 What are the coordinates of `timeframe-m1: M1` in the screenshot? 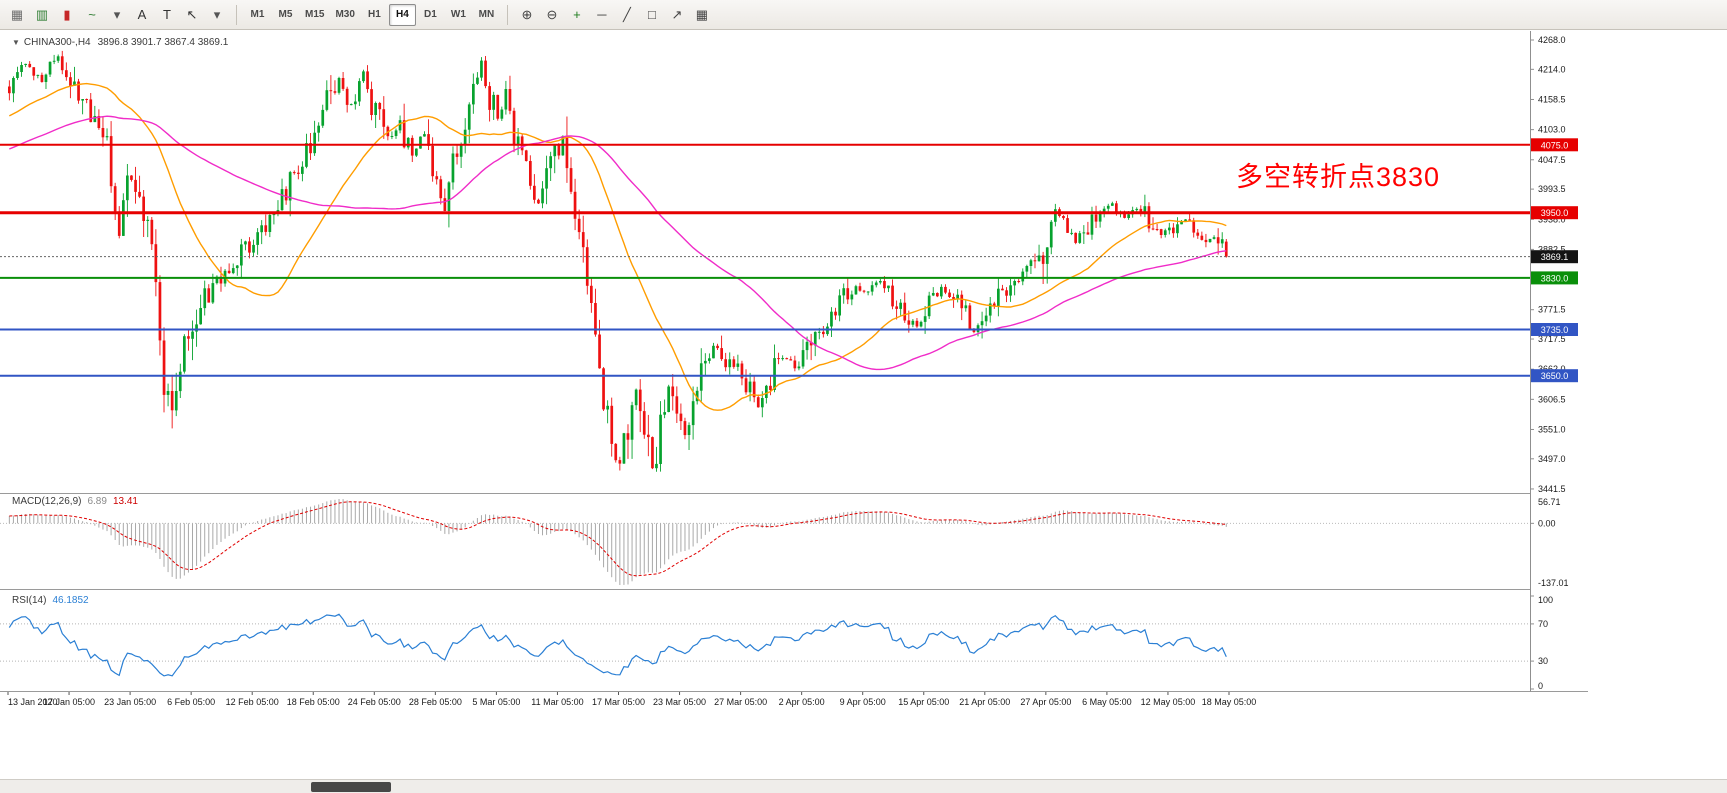 It's located at (257, 15).